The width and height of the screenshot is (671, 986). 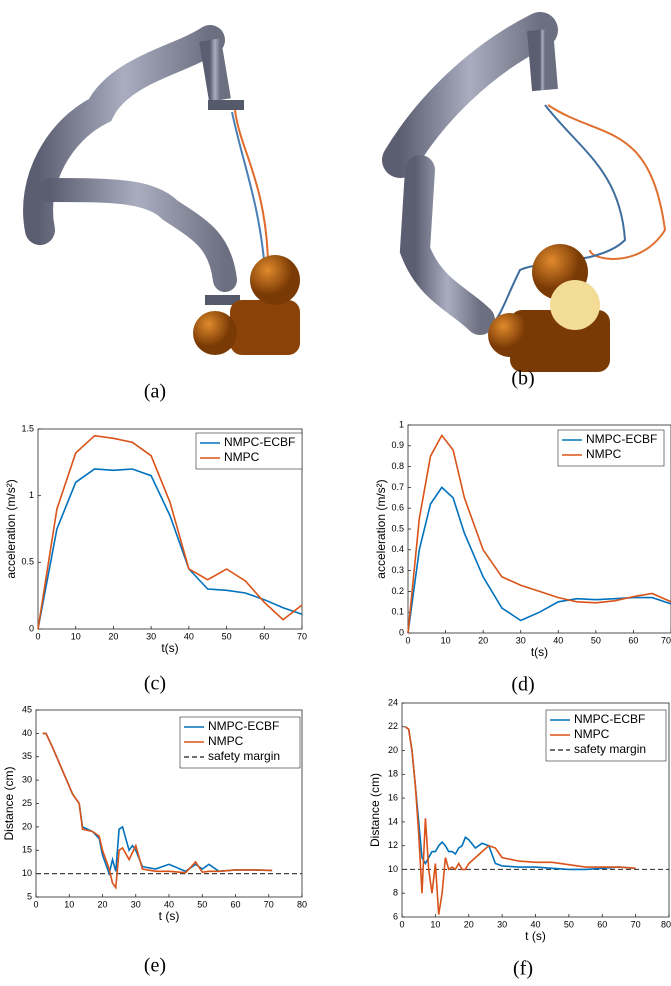 I want to click on y-tick-label: 0.9, so click(x=397, y=445).